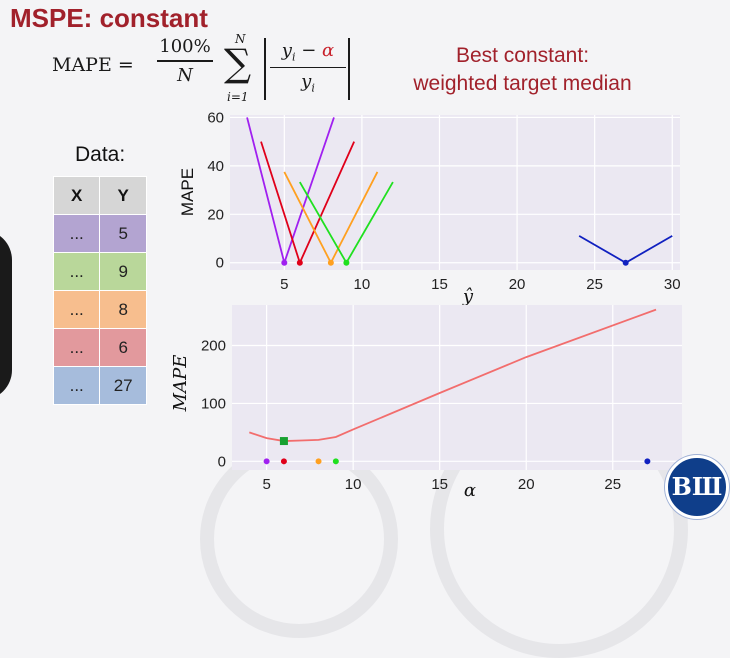  Describe the element at coordinates (313, 88) in the screenshot. I see `abs-den-sub: i` at that location.